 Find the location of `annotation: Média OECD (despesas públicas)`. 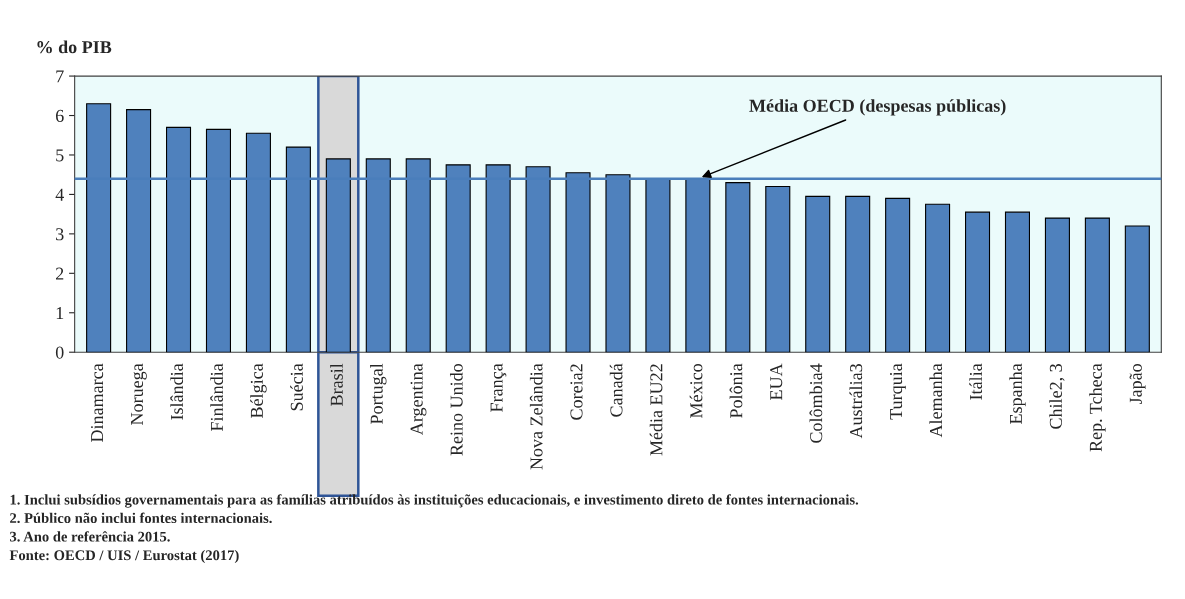

annotation: Média OECD (despesas públicas) is located at coordinates (877, 107).